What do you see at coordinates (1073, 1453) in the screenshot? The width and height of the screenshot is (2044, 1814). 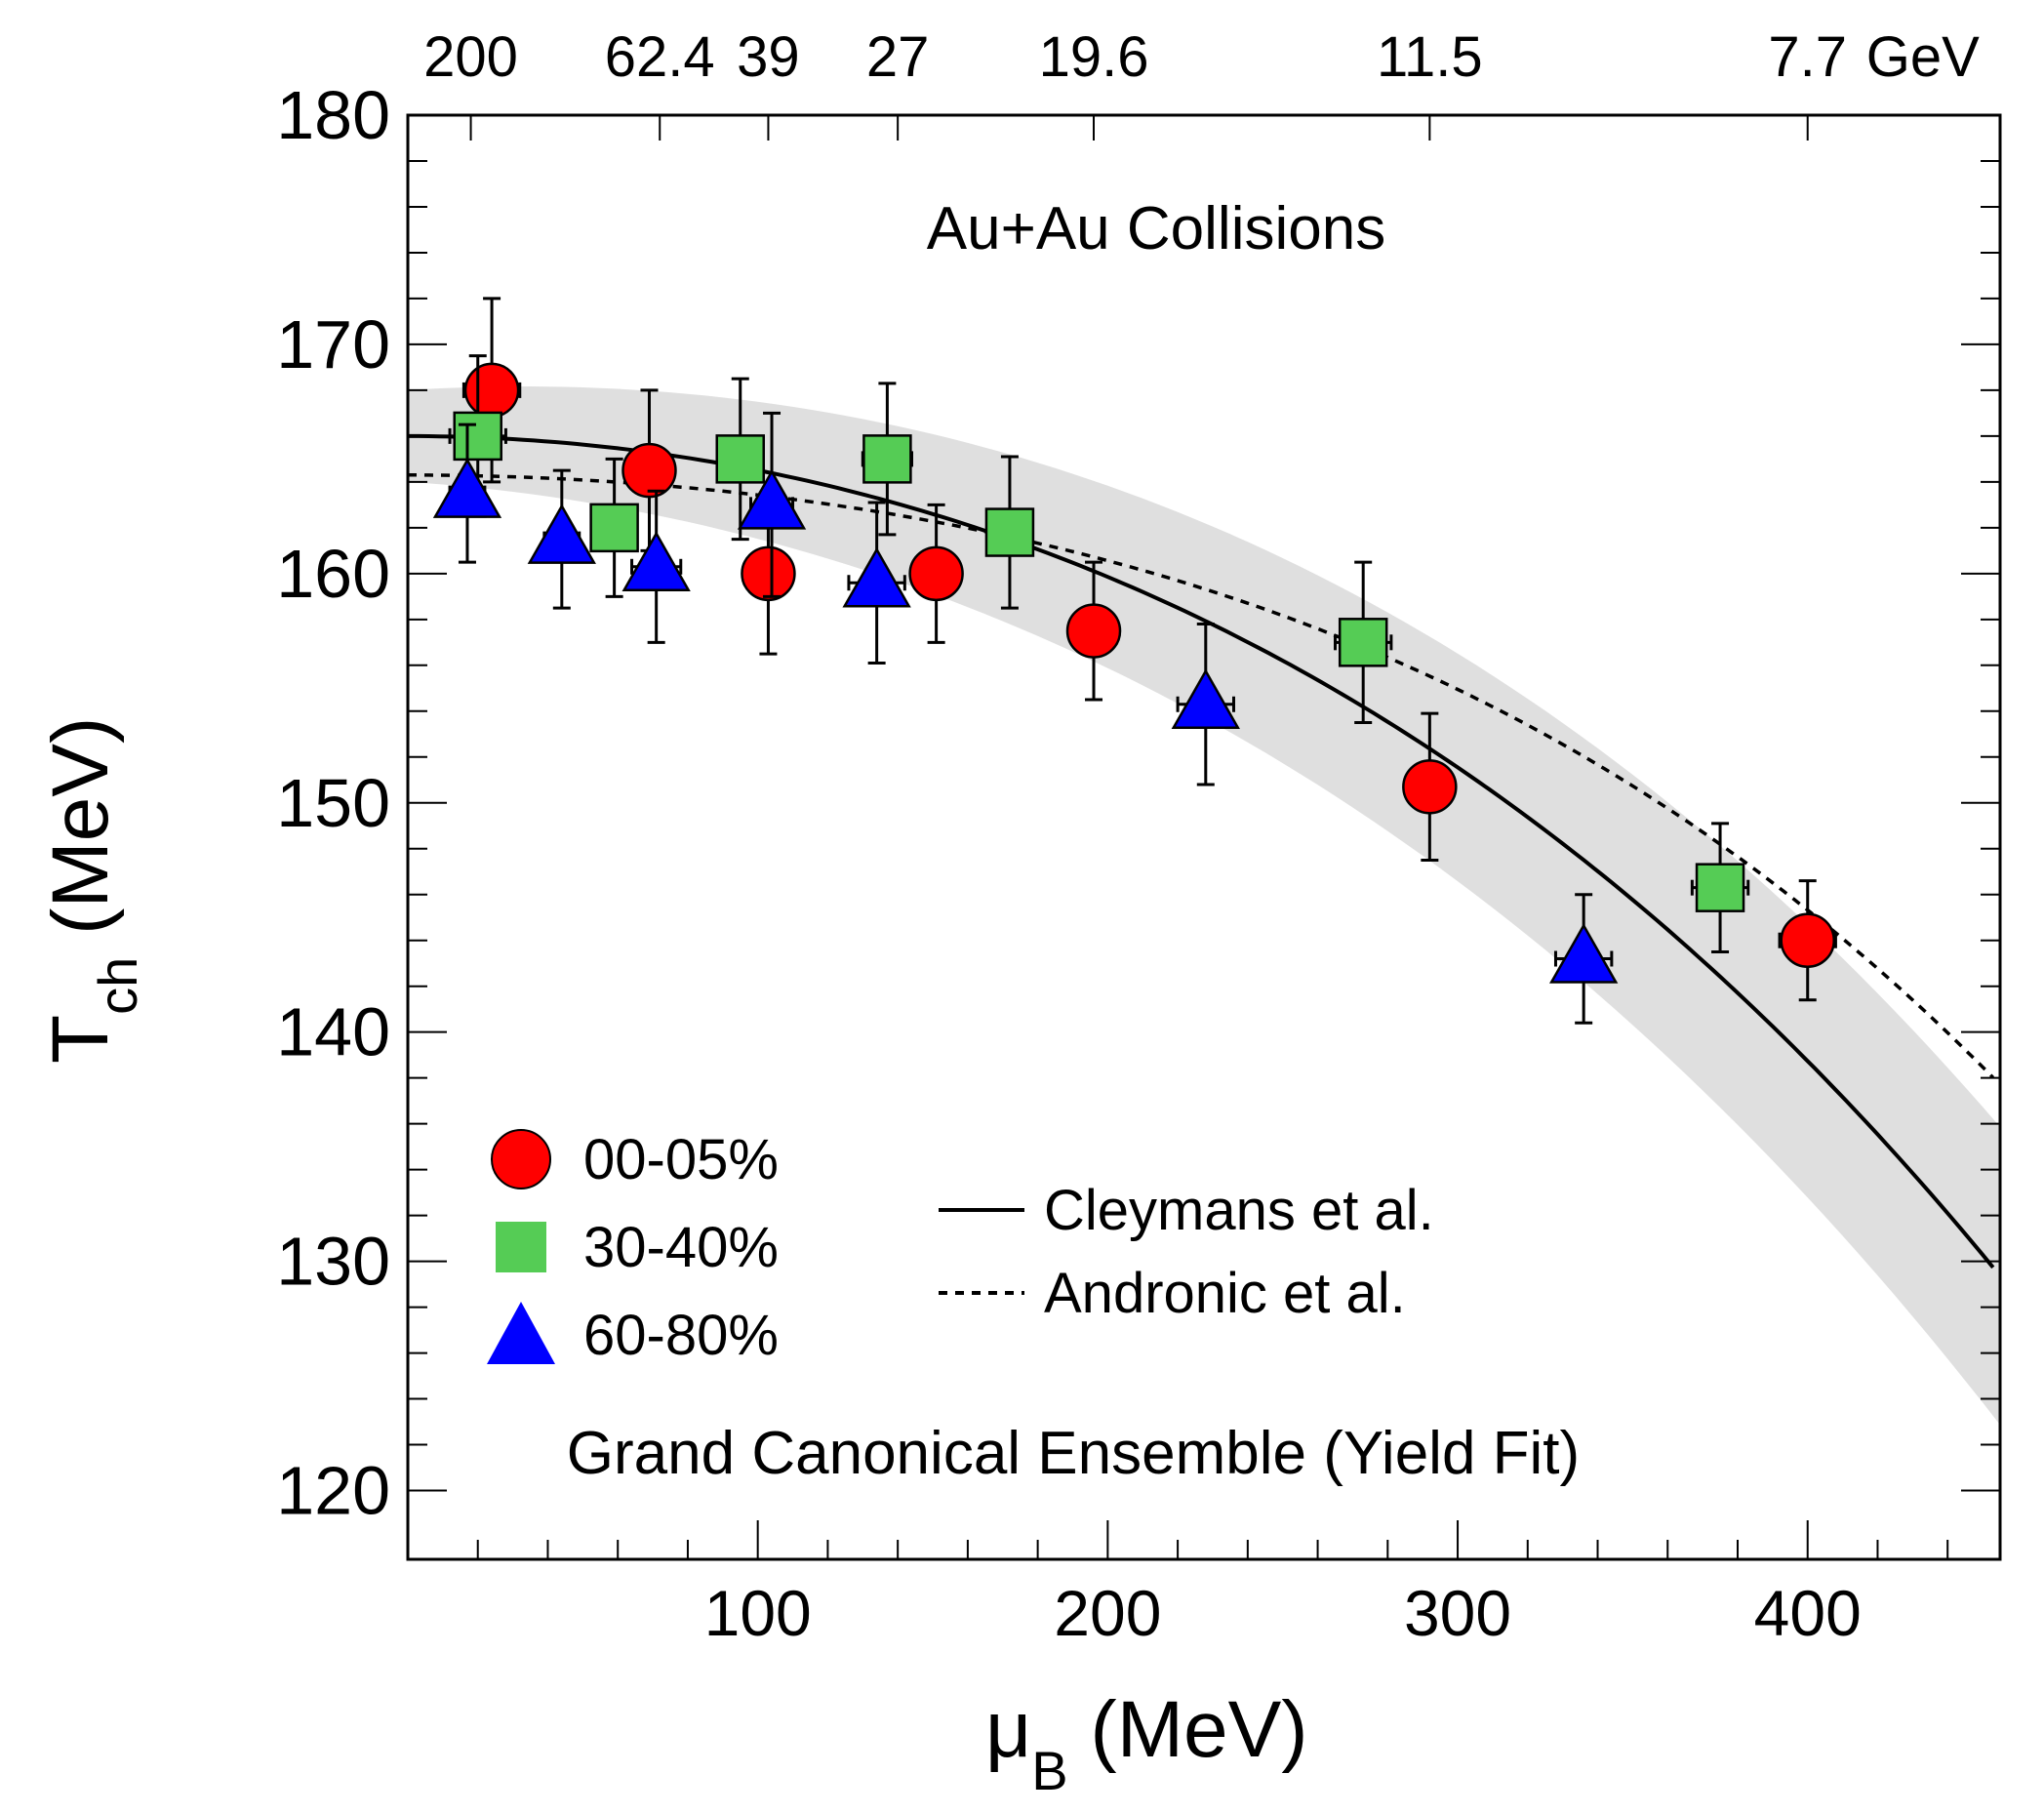 I see `annotation-text: Grand Canonical Ensemble (Yield Fit)` at bounding box center [1073, 1453].